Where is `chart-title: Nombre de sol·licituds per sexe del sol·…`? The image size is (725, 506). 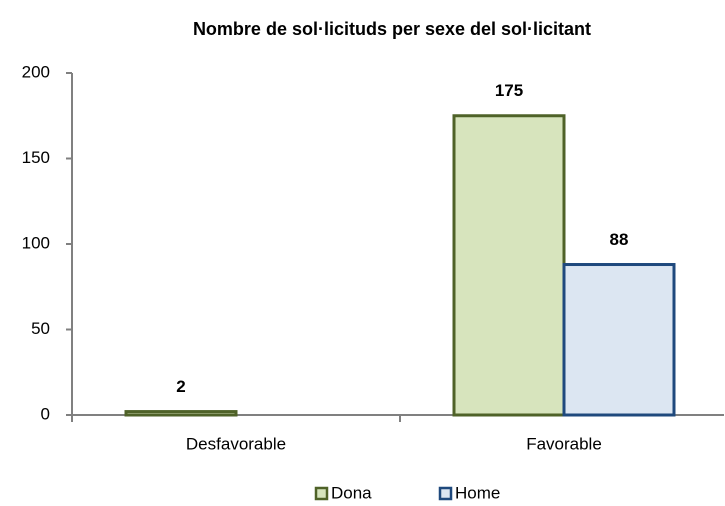 chart-title: Nombre de sol·licituds per sexe del sol·… is located at coordinates (392, 29).